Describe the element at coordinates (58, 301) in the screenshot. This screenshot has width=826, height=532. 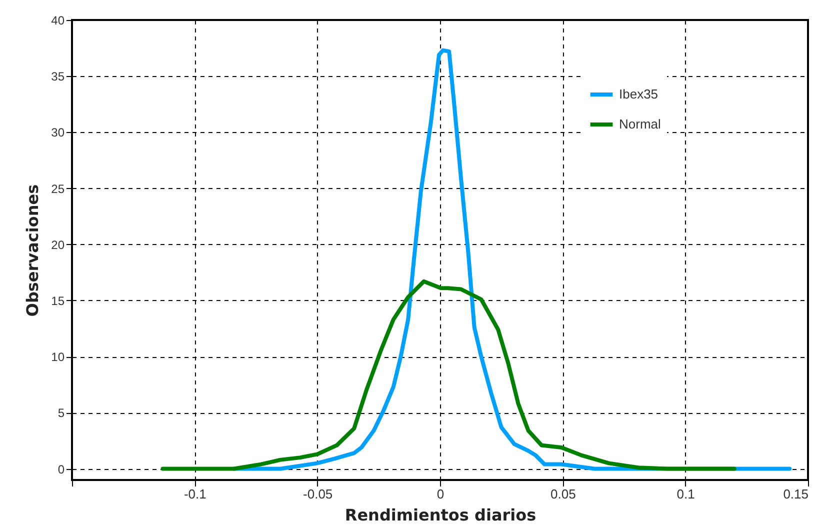
I see `y-tick-label: 15` at that location.